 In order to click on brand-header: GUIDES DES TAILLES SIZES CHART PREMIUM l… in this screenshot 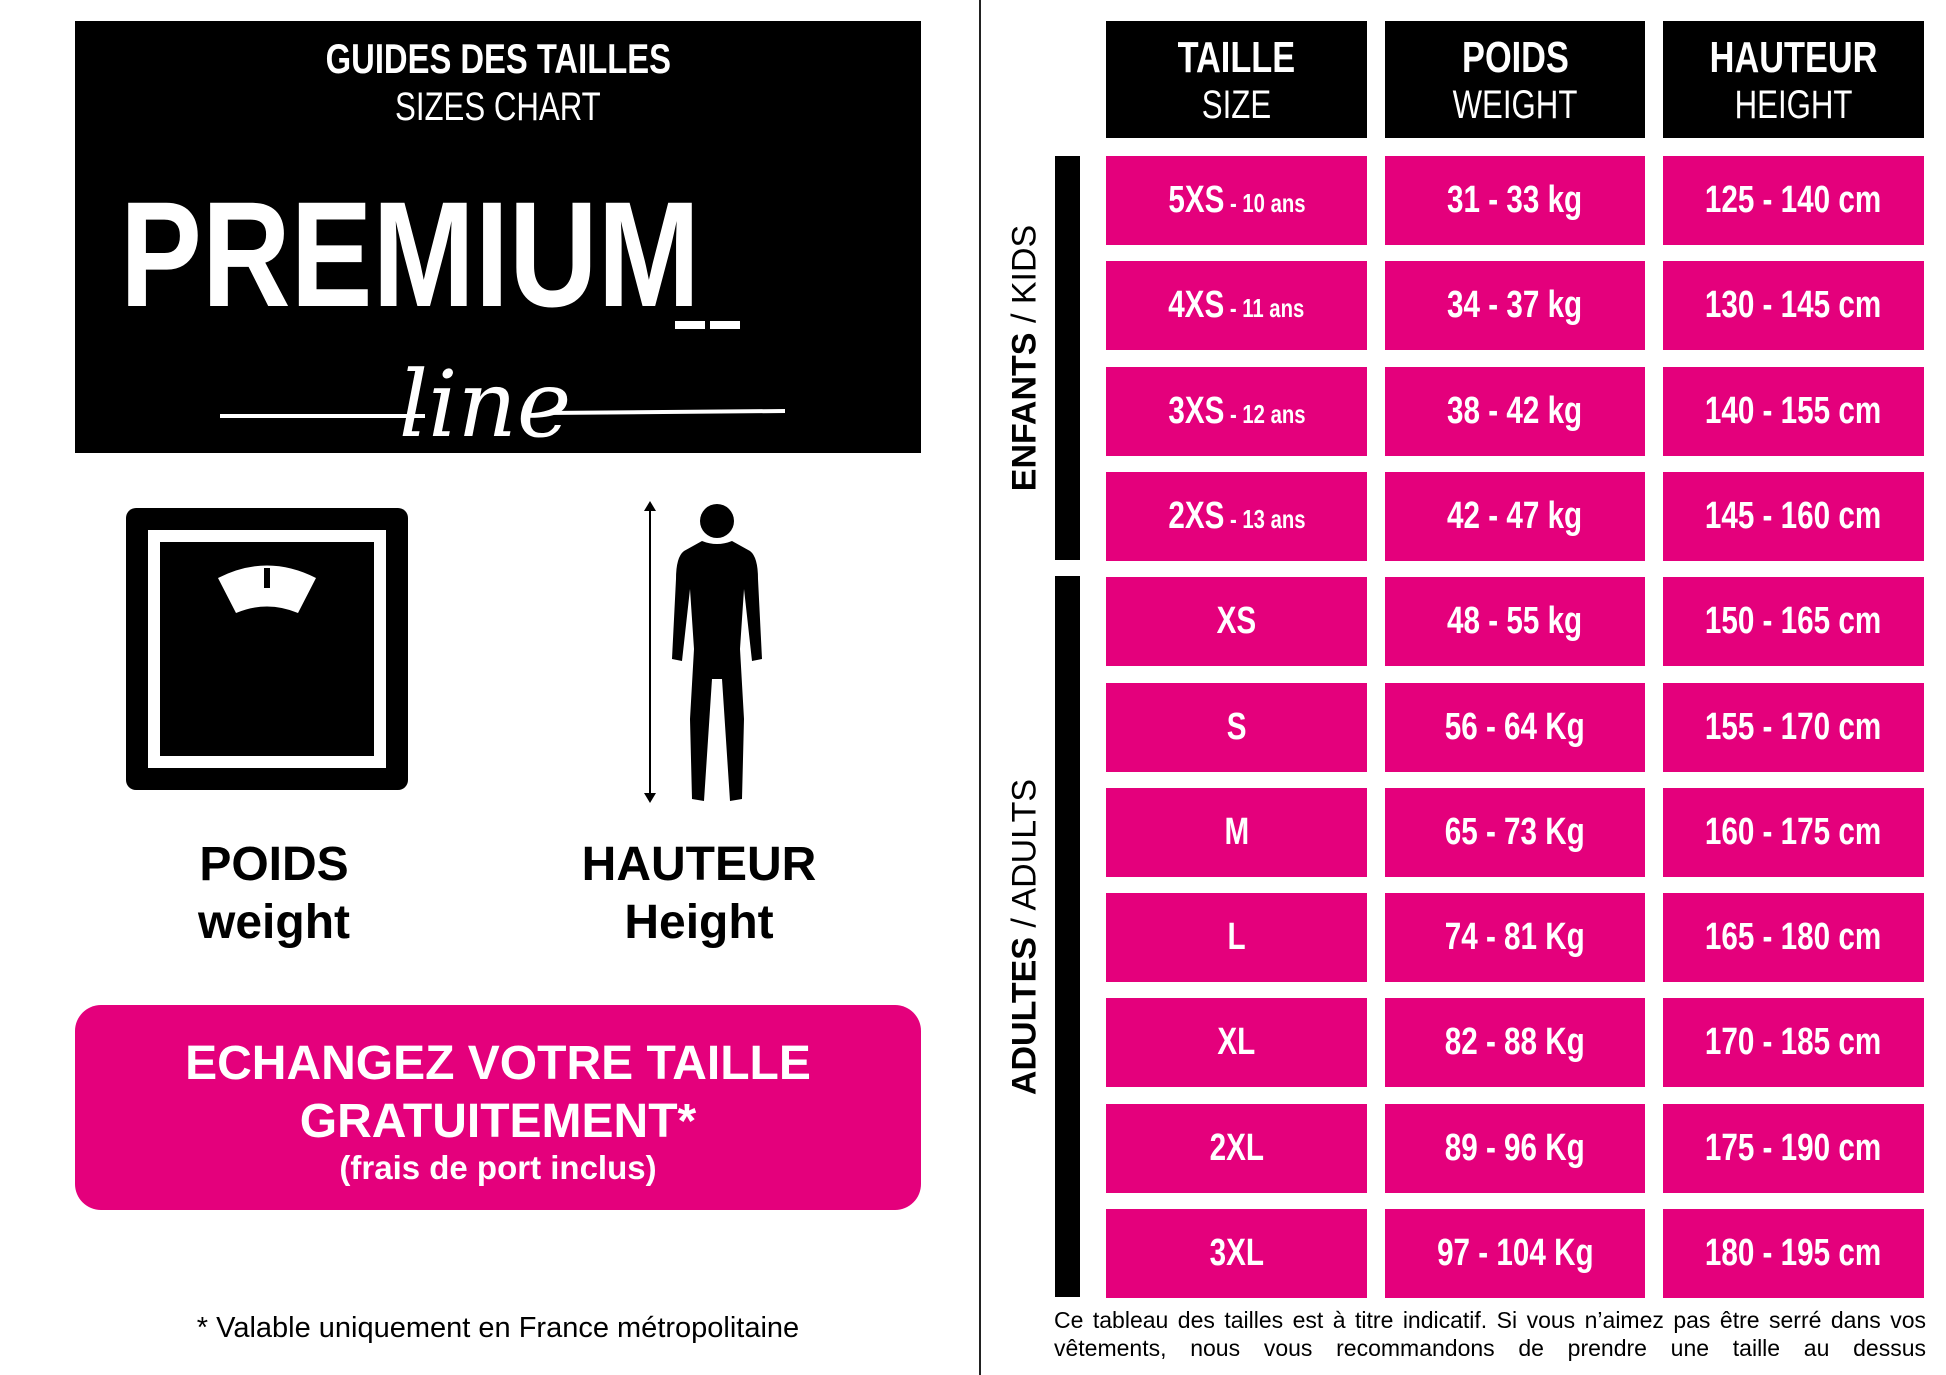, I will do `click(498, 237)`.